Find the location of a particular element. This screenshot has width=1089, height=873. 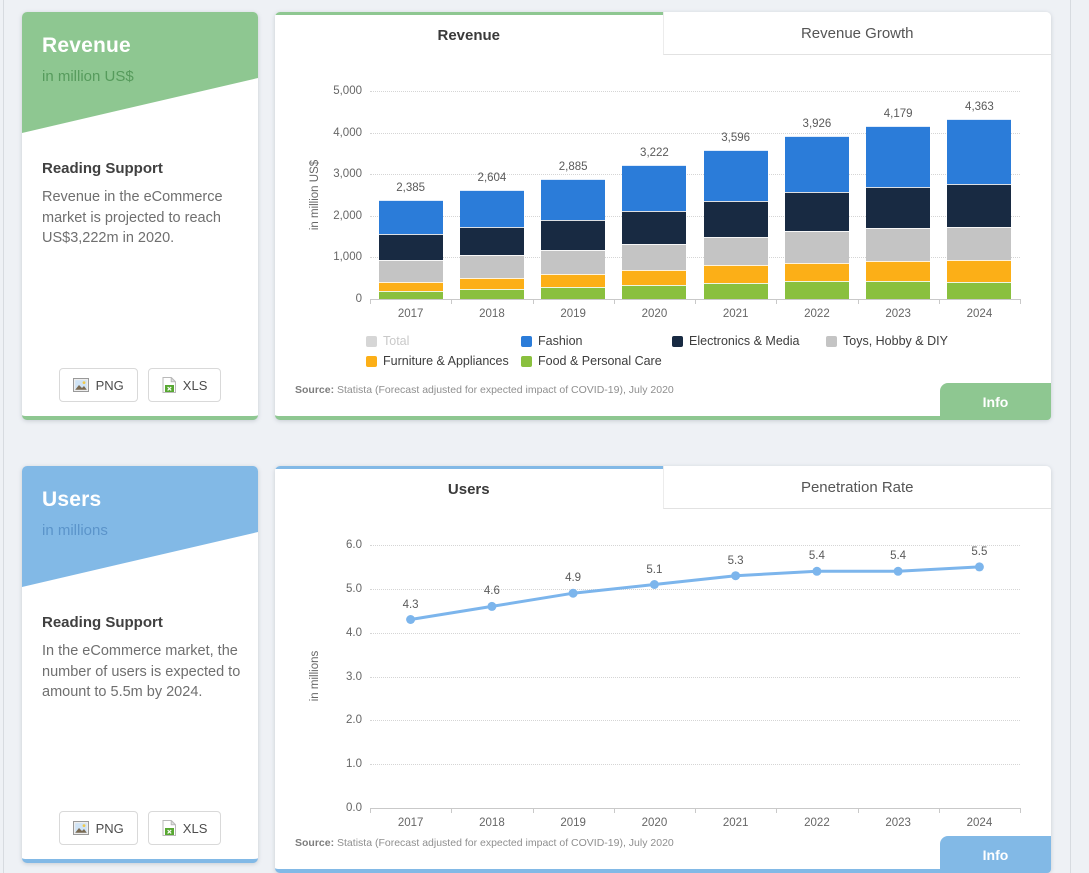

y-axis-tick-label: 1.0 is located at coordinates (354, 764).